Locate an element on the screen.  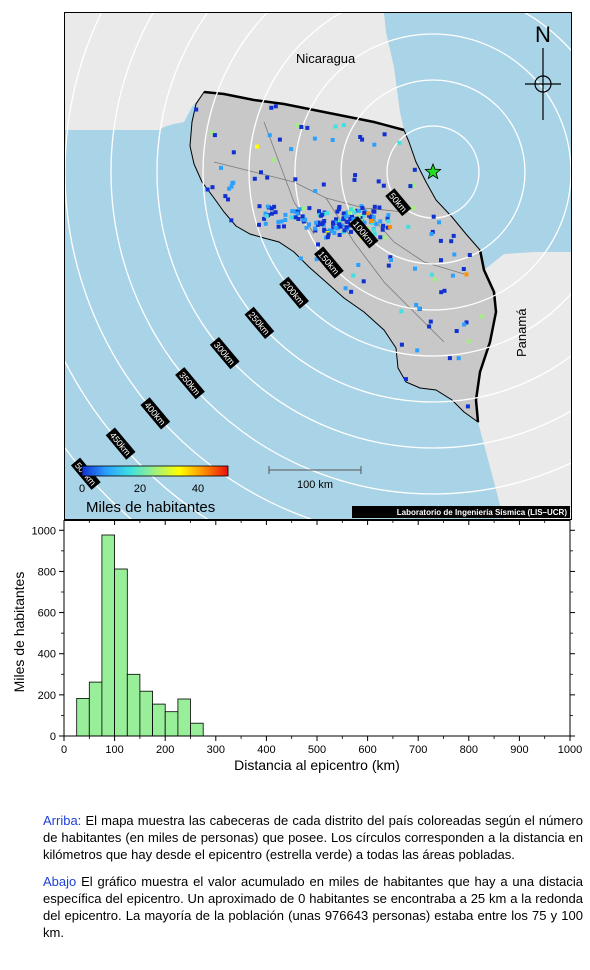
caption-bottom-heading: Abajo is located at coordinates (60, 881).